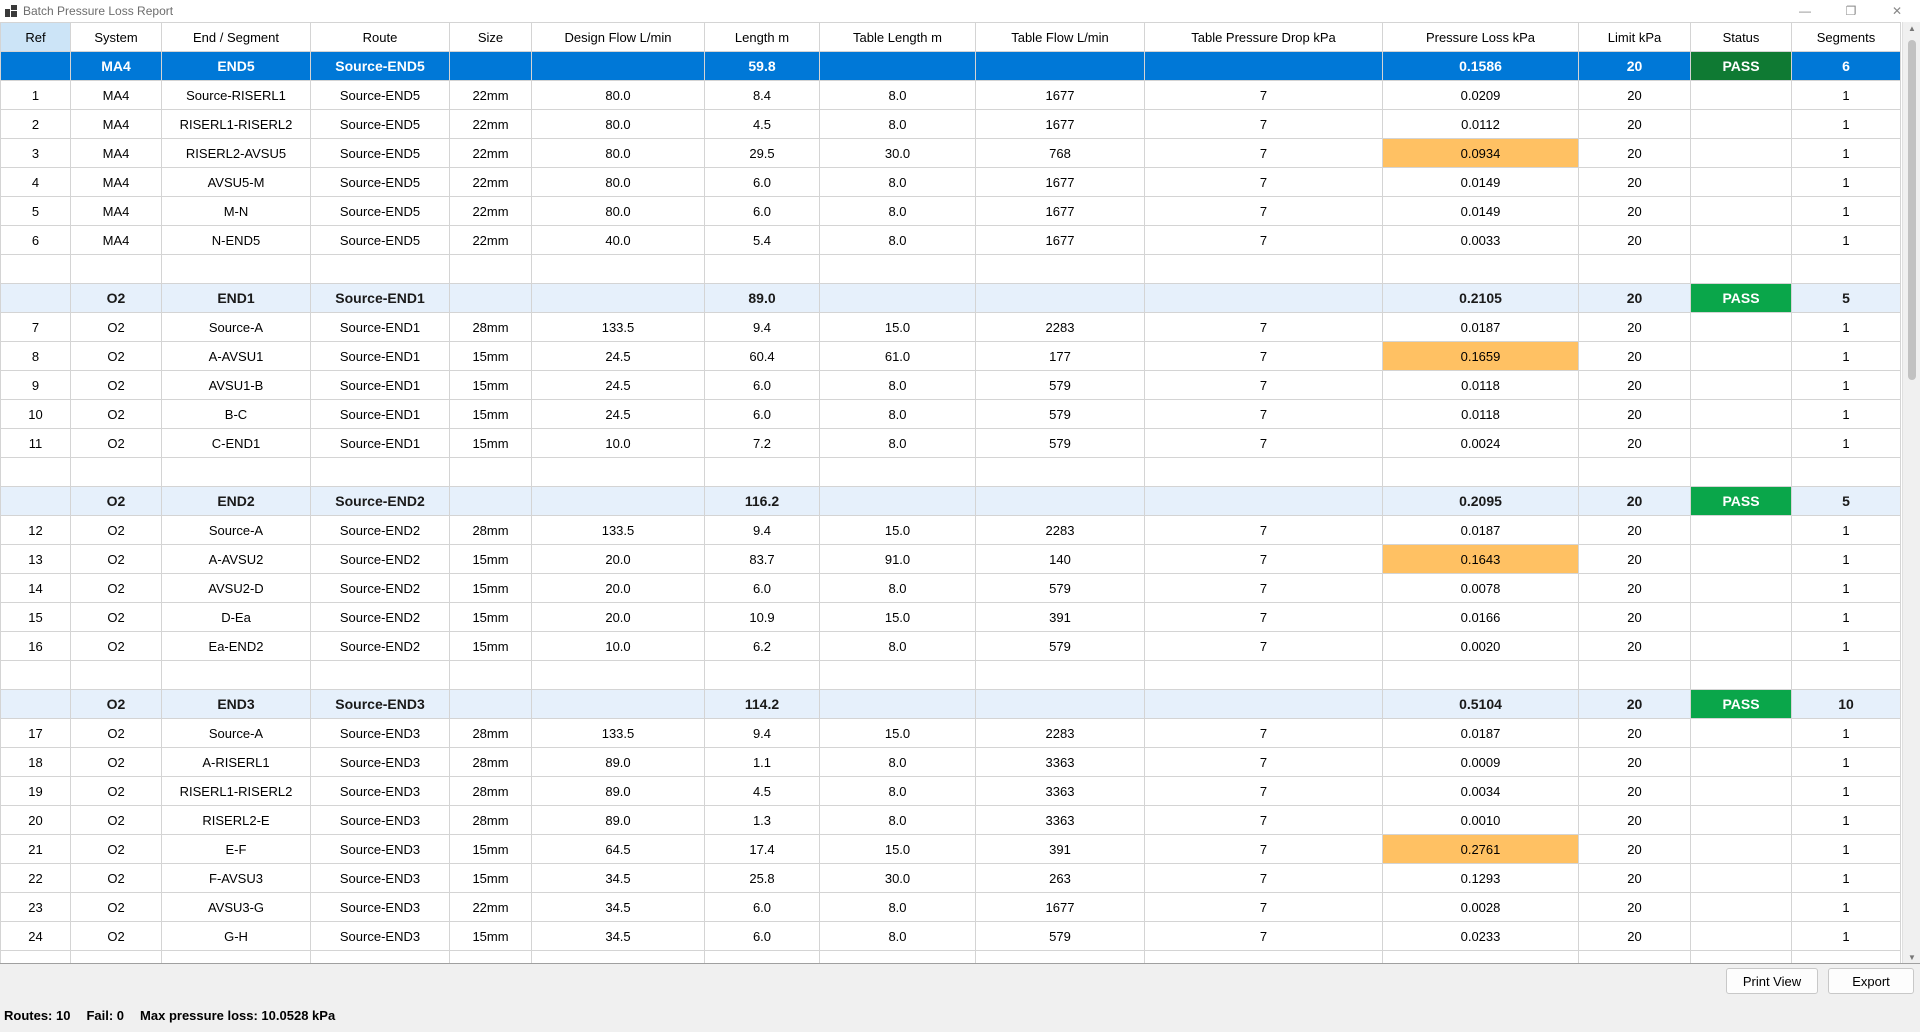 The height and width of the screenshot is (1032, 1920). Describe the element at coordinates (380, 530) in the screenshot. I see `route-cell: Source-END2` at that location.